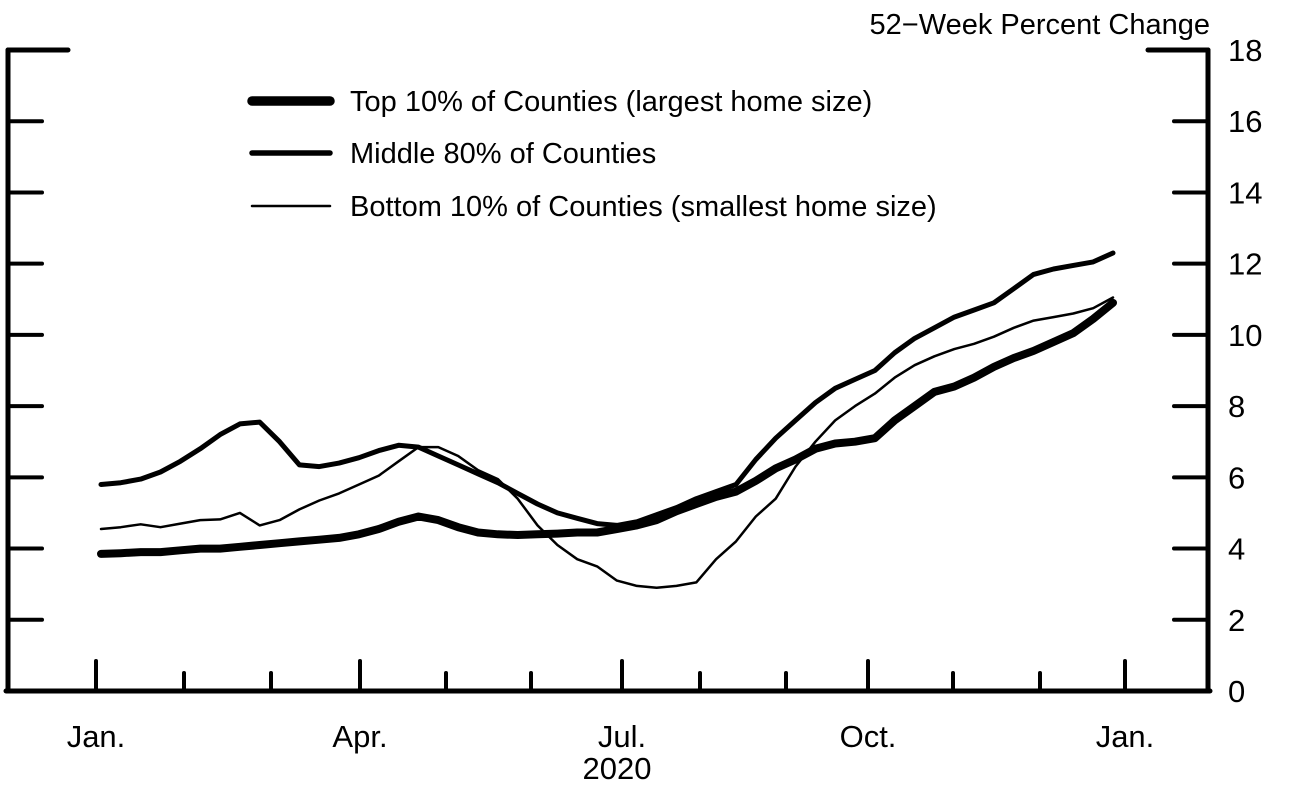 This screenshot has width=1292, height=789. Describe the element at coordinates (503, 154) in the screenshot. I see `legend-label: Middle 80% of Counties` at that location.